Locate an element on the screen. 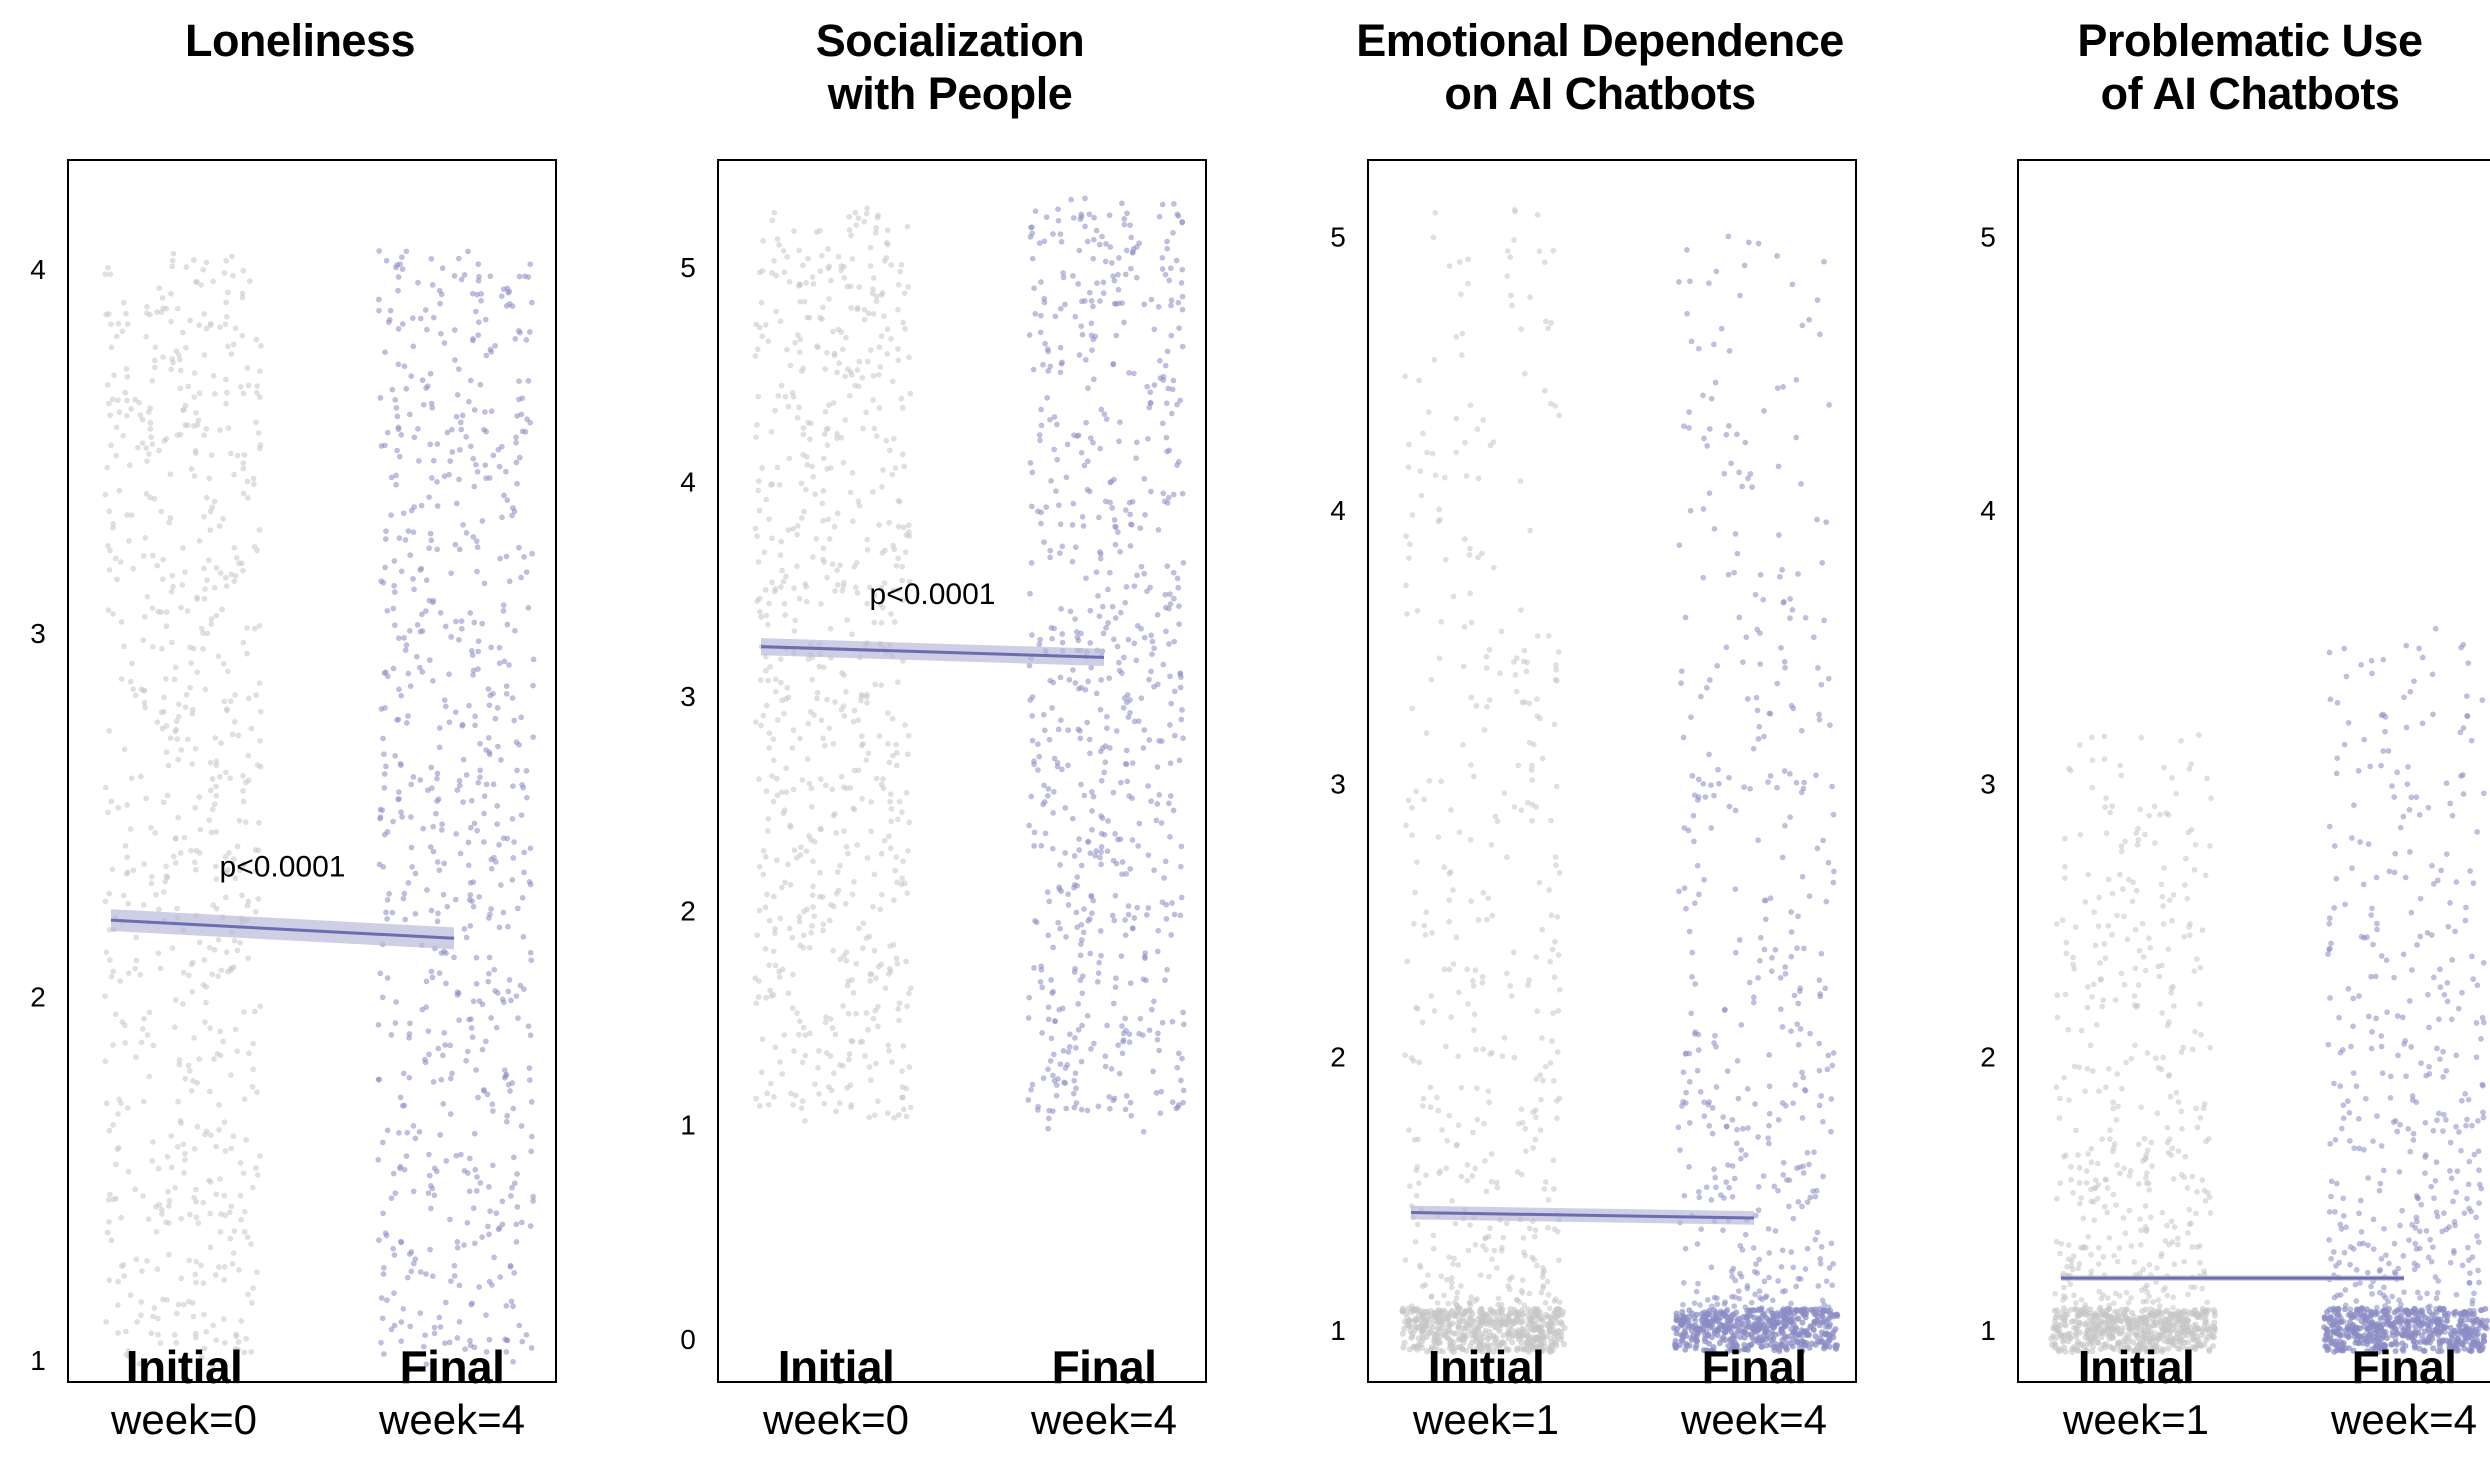 The image size is (2490, 1458). x-label-initial-week: week=0 is located at coordinates (184, 1419).